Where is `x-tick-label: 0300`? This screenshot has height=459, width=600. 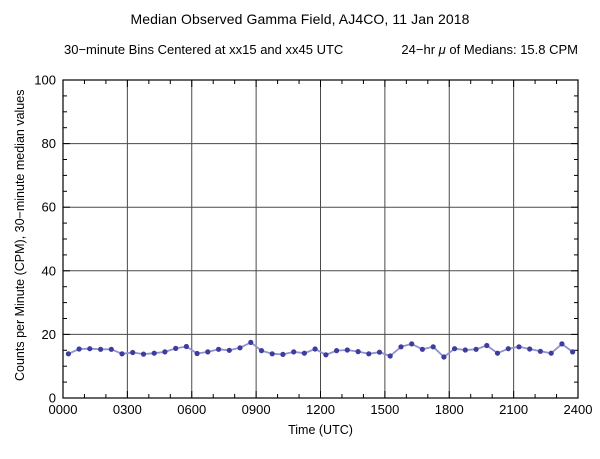
x-tick-label: 0300 is located at coordinates (127, 409).